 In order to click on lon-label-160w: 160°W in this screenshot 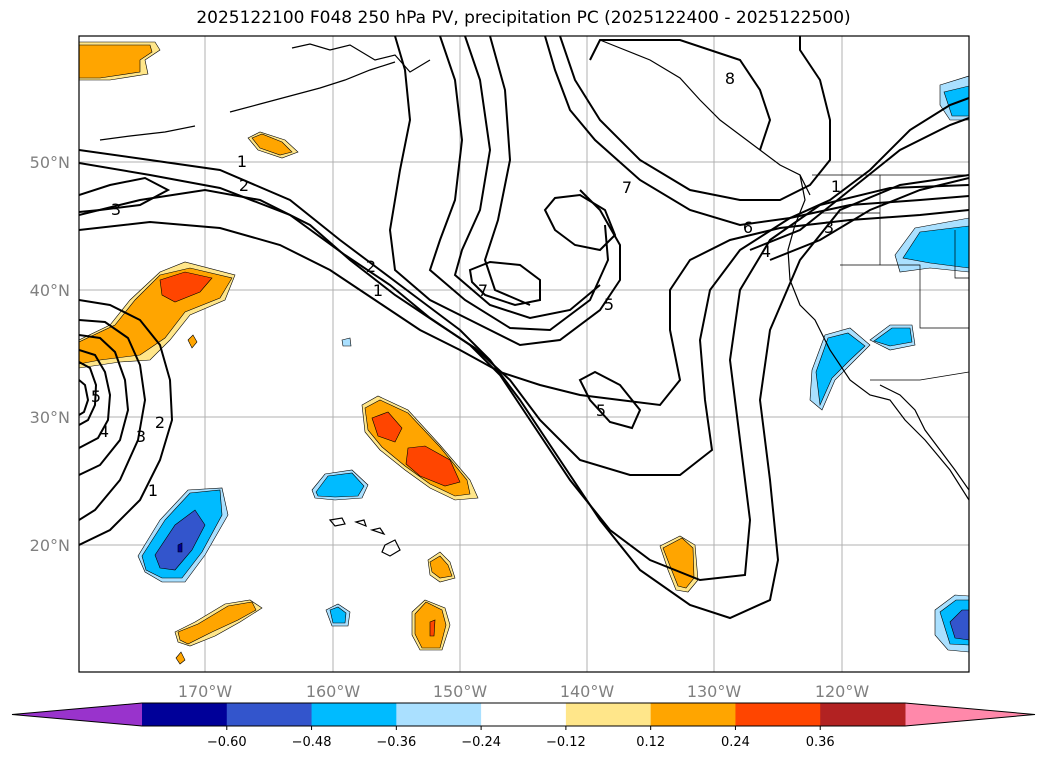, I will do `click(333, 691)`.